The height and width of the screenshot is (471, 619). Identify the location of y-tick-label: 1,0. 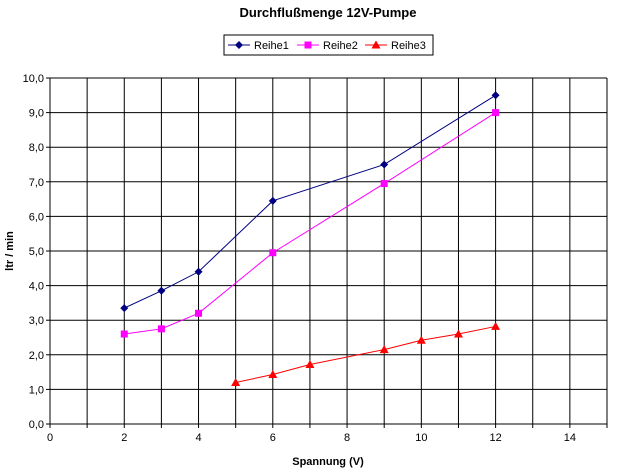
(36, 390).